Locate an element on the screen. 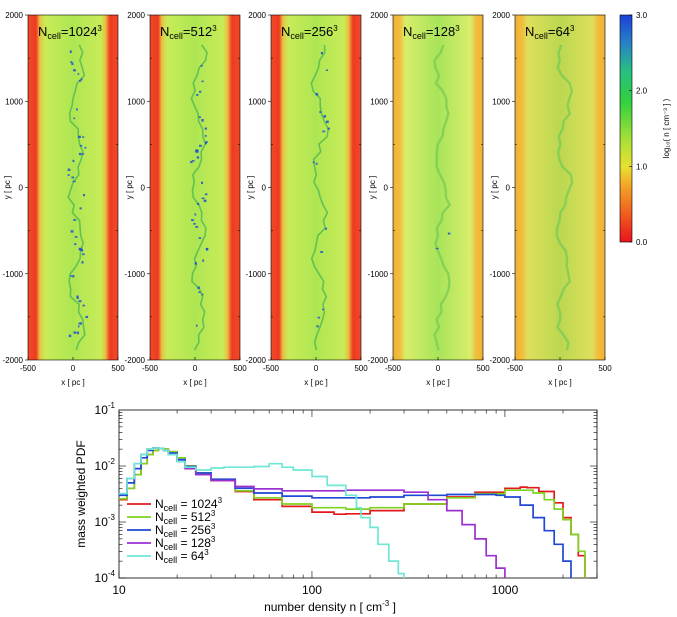 The image size is (677, 617). label-part: 3 is located at coordinates (213, 539).